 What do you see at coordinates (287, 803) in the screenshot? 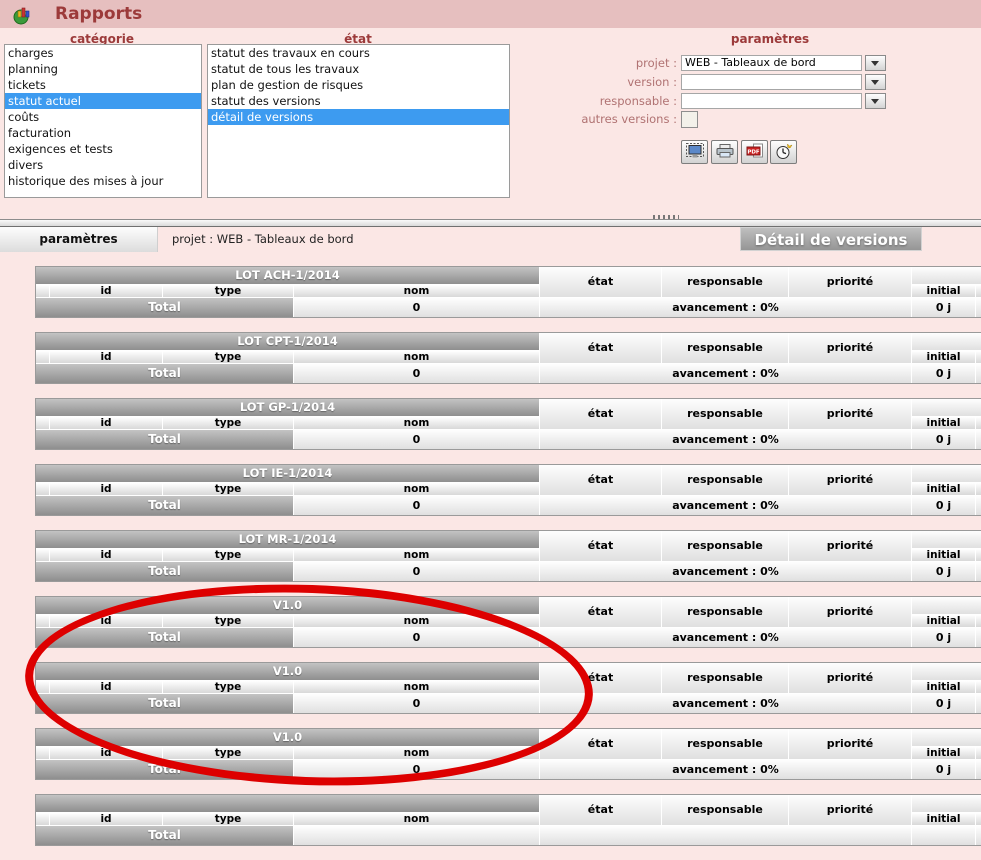
I see `lot-title-cell` at bounding box center [287, 803].